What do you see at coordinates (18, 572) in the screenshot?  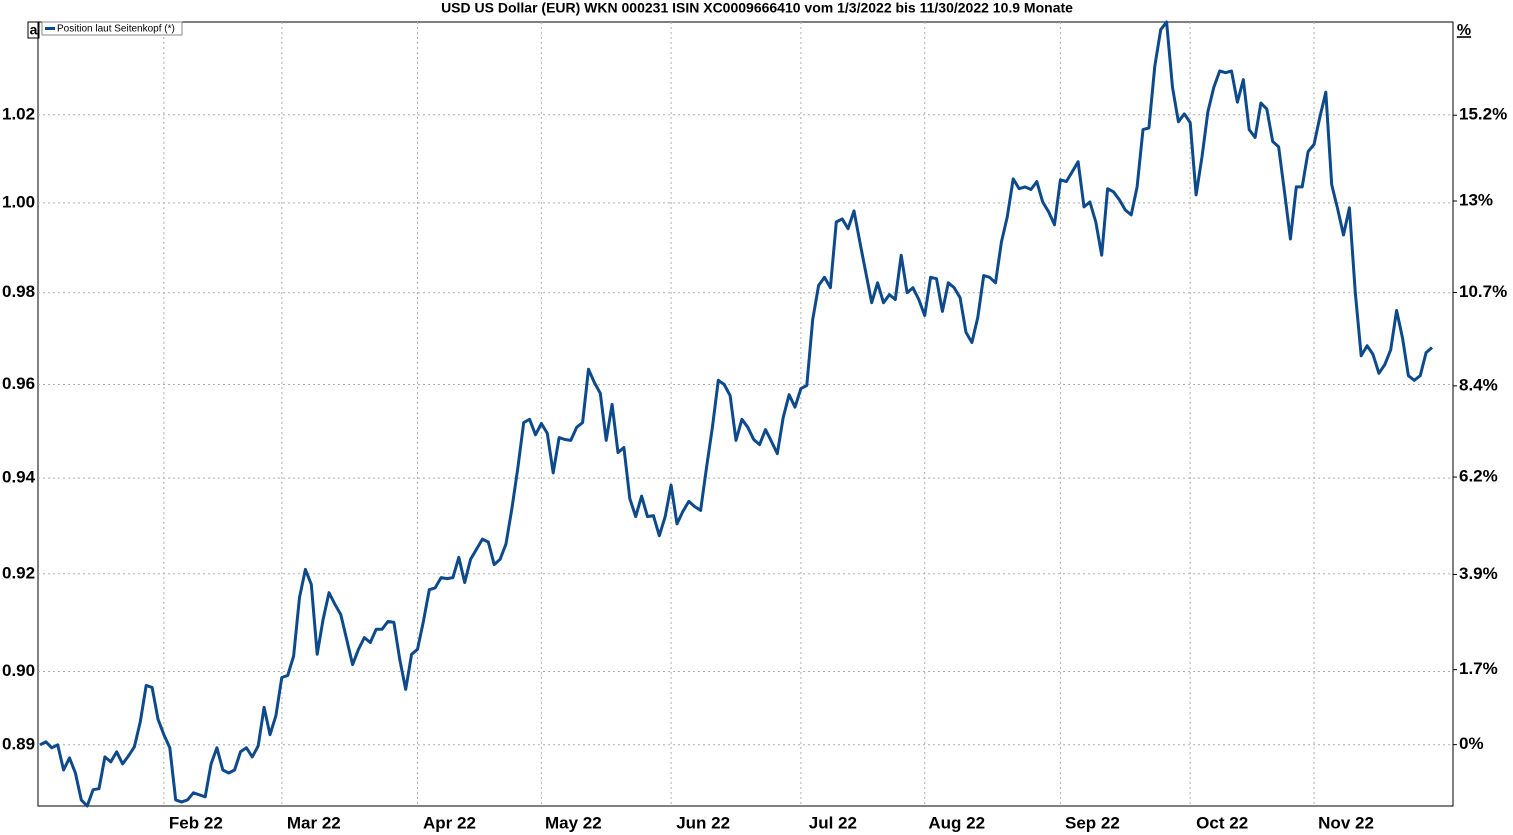 I see `y-tick-label: 0.92` at bounding box center [18, 572].